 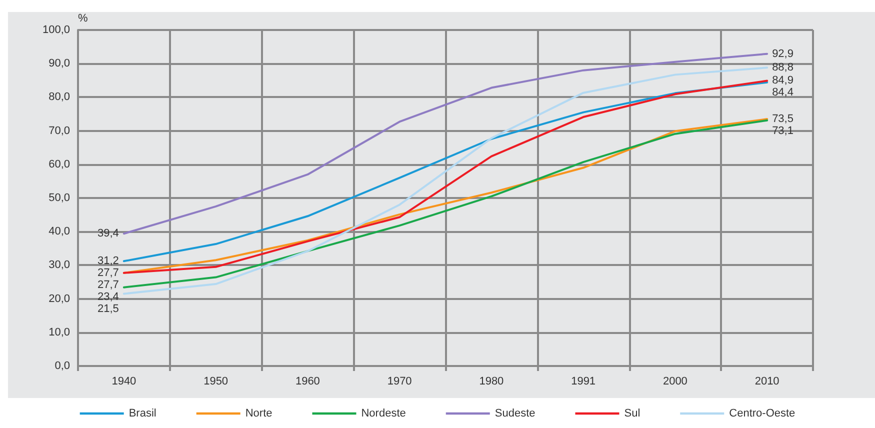 I want to click on x-tick-label: 2000, so click(x=675, y=382).